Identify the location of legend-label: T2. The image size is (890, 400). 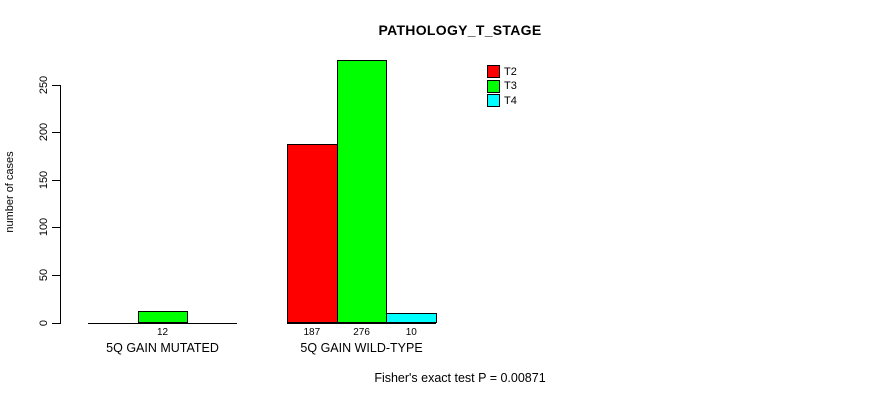
(510, 71).